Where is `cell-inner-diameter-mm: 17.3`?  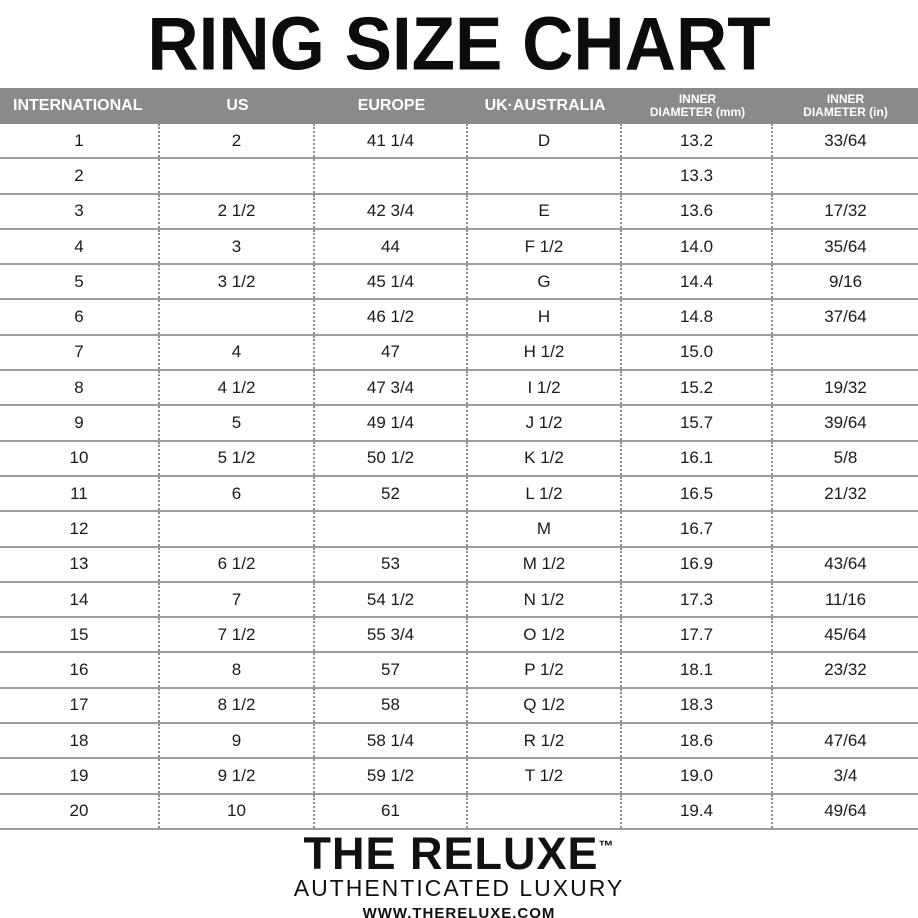 cell-inner-diameter-mm: 17.3 is located at coordinates (697, 599).